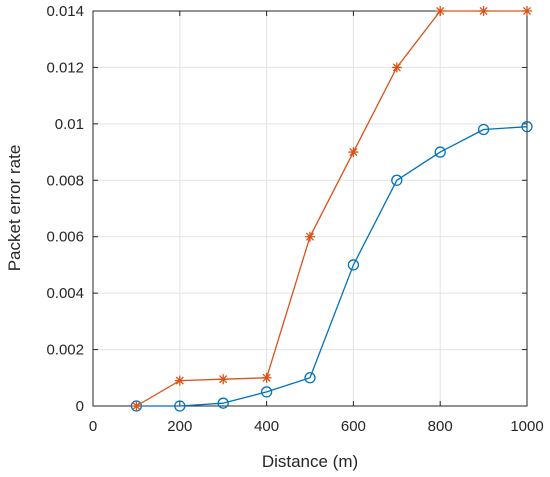  What do you see at coordinates (353, 426) in the screenshot?
I see `x-tick-label: 600` at bounding box center [353, 426].